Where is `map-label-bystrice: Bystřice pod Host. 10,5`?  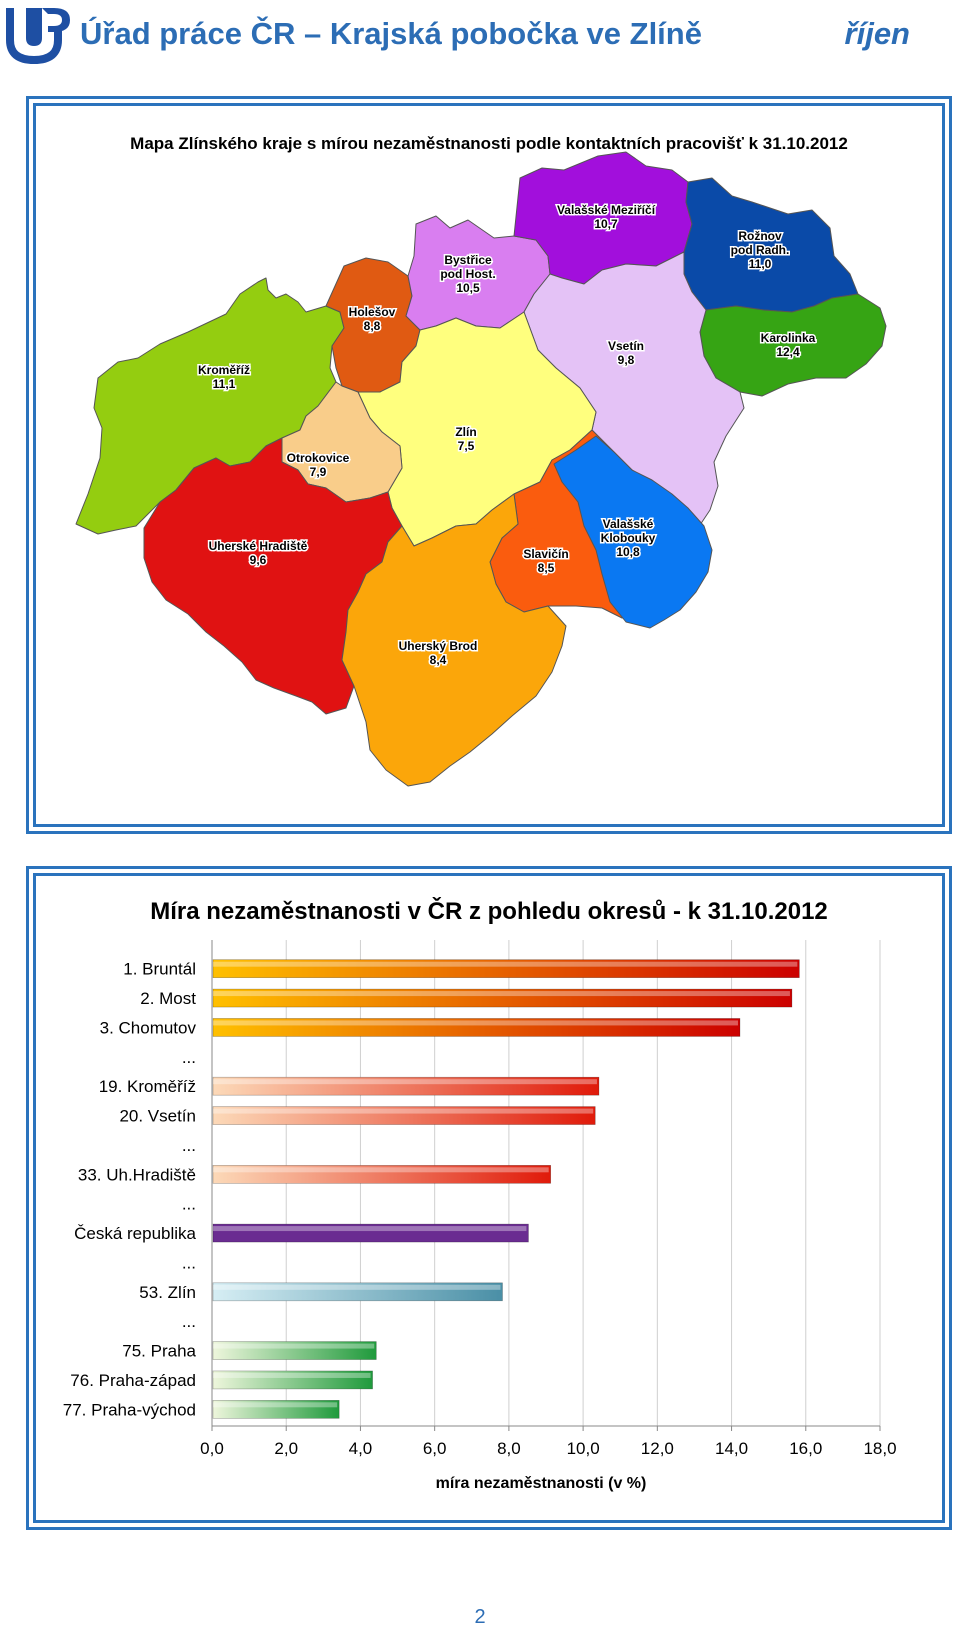
map-label-bystrice: Bystřice pod Host. 10,5 is located at coordinates (467, 274).